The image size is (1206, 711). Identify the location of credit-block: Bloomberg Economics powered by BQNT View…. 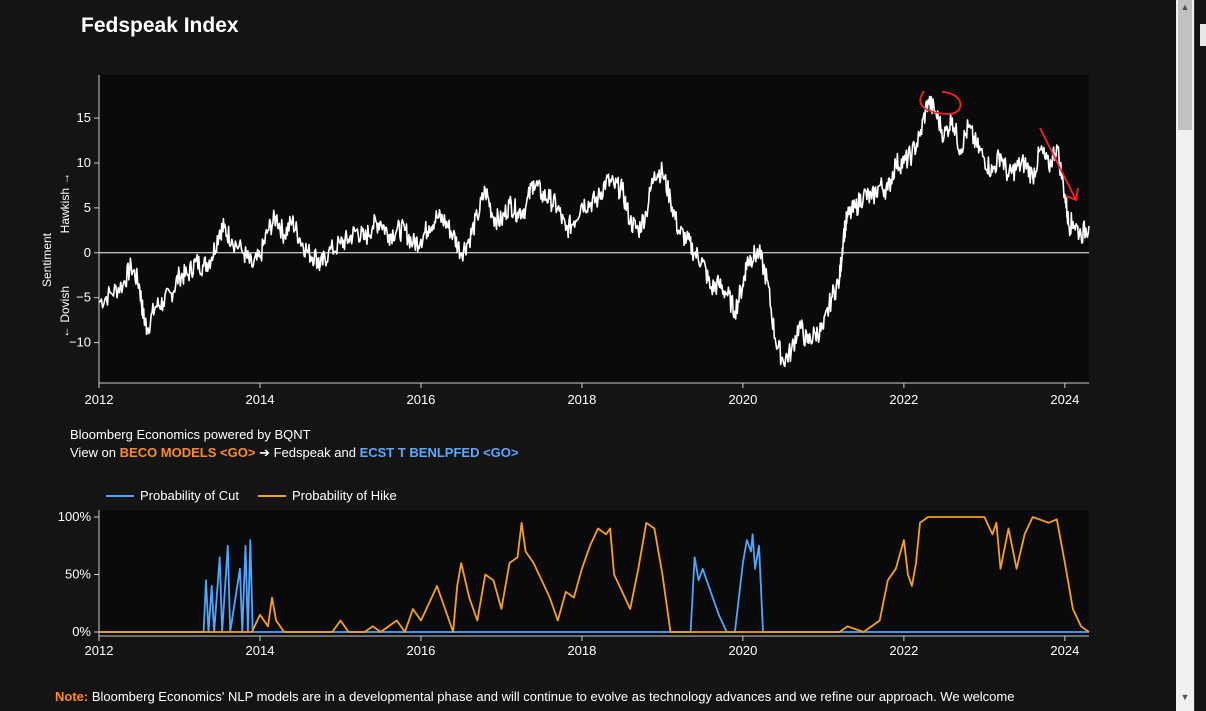
(294, 444).